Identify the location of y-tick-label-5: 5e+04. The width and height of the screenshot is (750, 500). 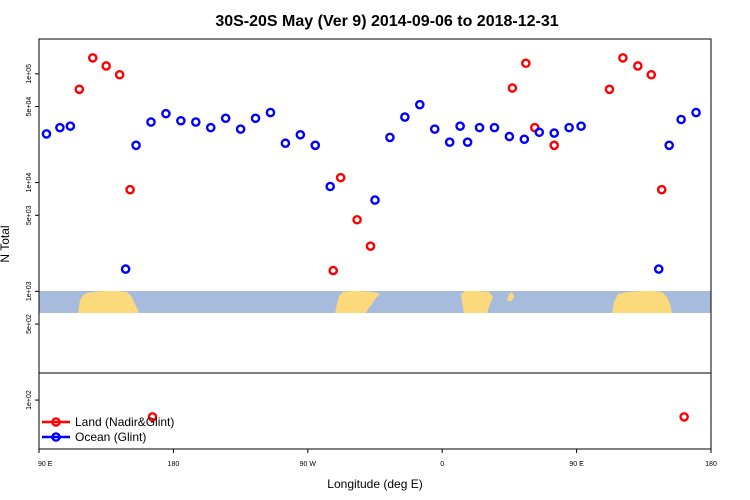
(29, 107).